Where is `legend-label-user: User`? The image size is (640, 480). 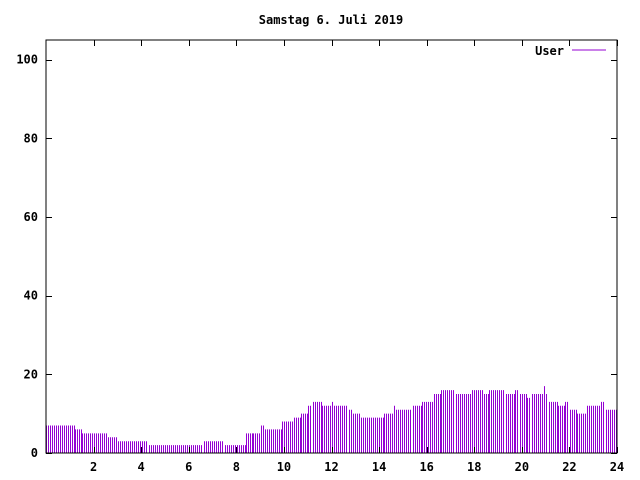
legend-label-user: User is located at coordinates (549, 51).